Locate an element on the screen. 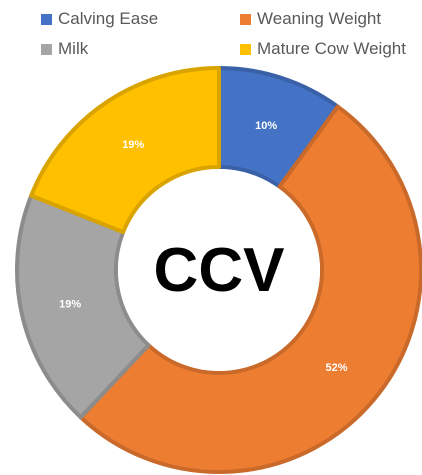  center-label: CCV is located at coordinates (219, 270).